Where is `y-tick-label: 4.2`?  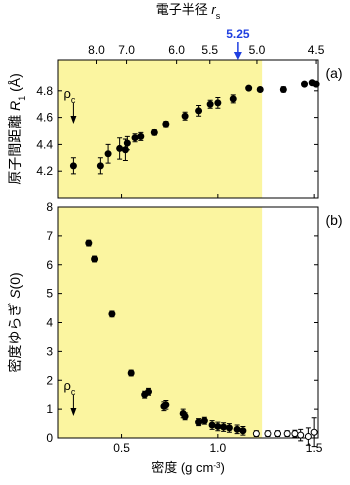 y-tick-label: 4.2 is located at coordinates (44, 171).